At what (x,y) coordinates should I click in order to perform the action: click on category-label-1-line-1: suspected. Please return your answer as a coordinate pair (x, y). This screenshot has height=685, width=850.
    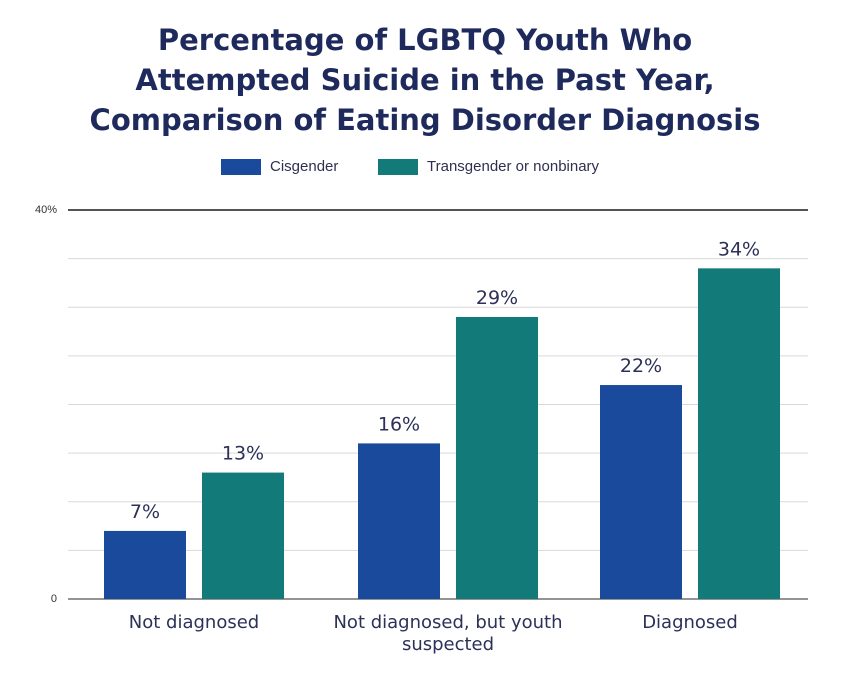
    Looking at the image, I should click on (448, 644).